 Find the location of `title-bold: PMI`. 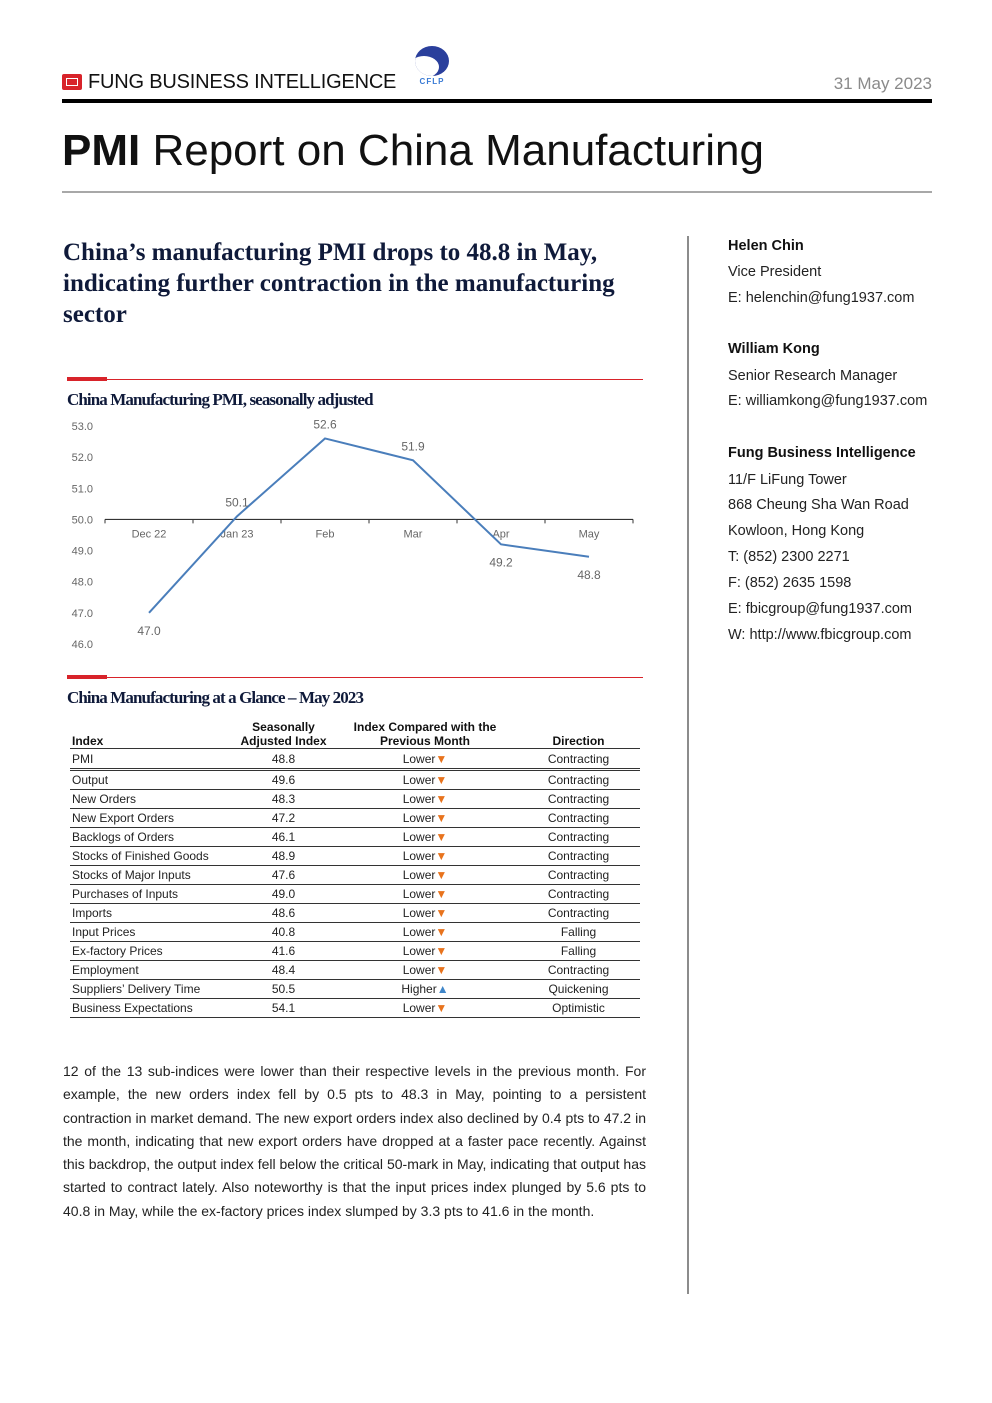

title-bold: PMI is located at coordinates (101, 150).